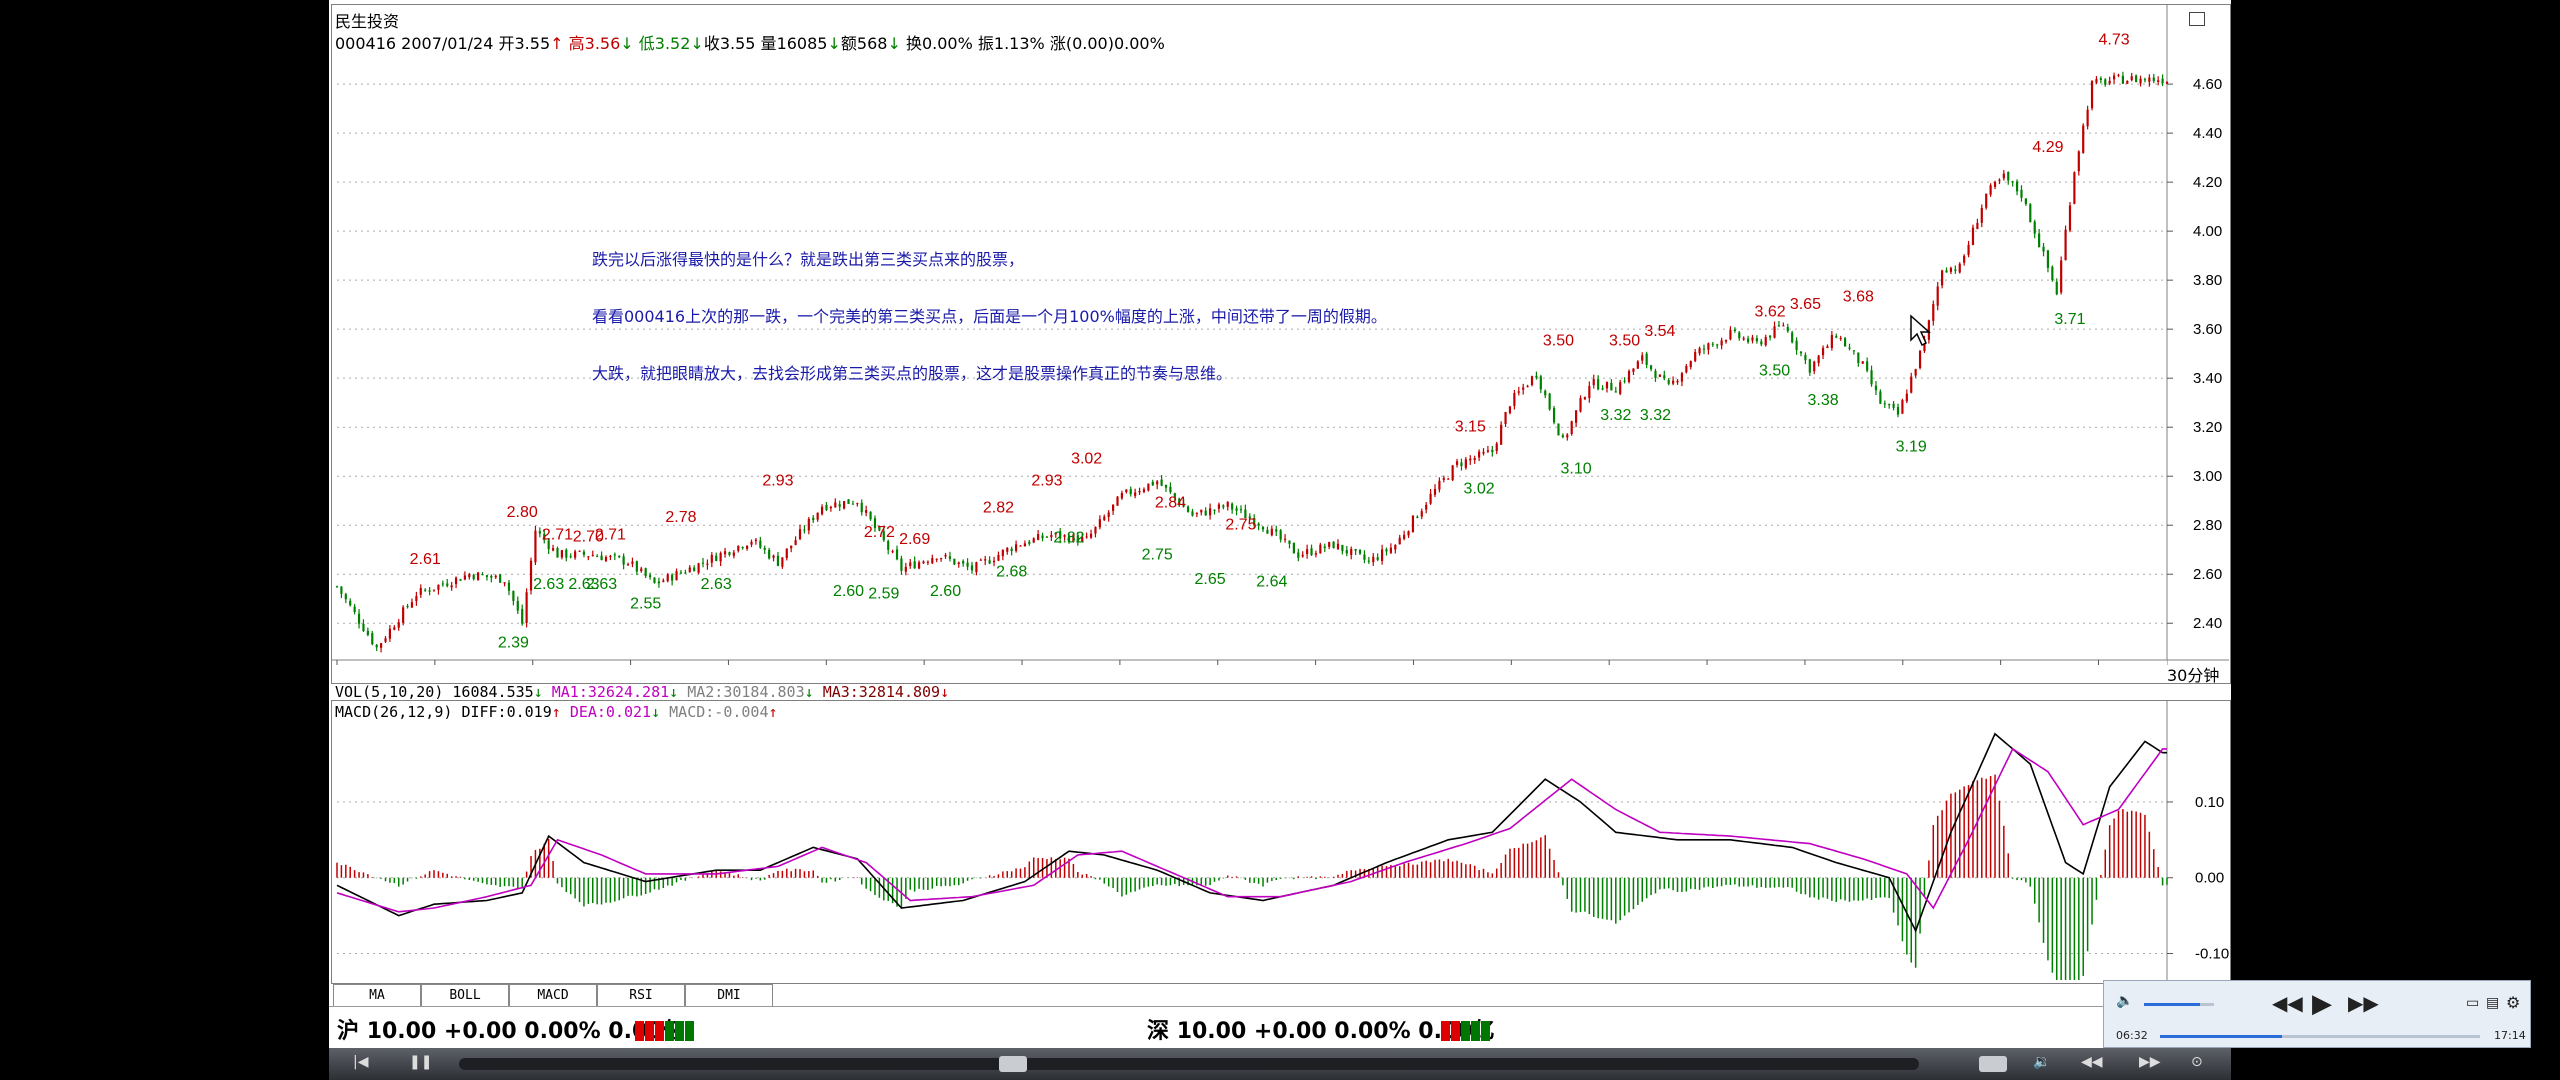 The height and width of the screenshot is (1080, 2560). What do you see at coordinates (2047, 147) in the screenshot?
I see `high-price-label: 4.29` at bounding box center [2047, 147].